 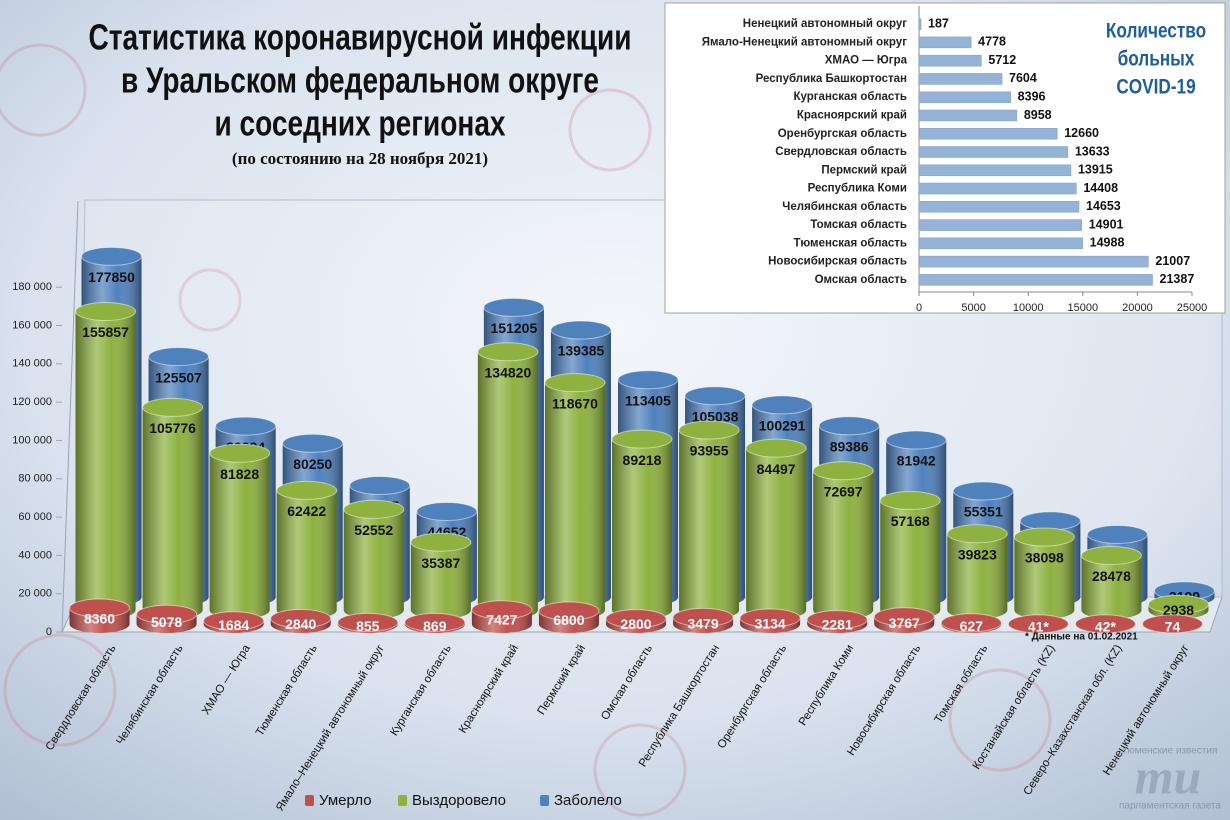 I want to click on x-tick-label: 0, so click(x=919, y=308).